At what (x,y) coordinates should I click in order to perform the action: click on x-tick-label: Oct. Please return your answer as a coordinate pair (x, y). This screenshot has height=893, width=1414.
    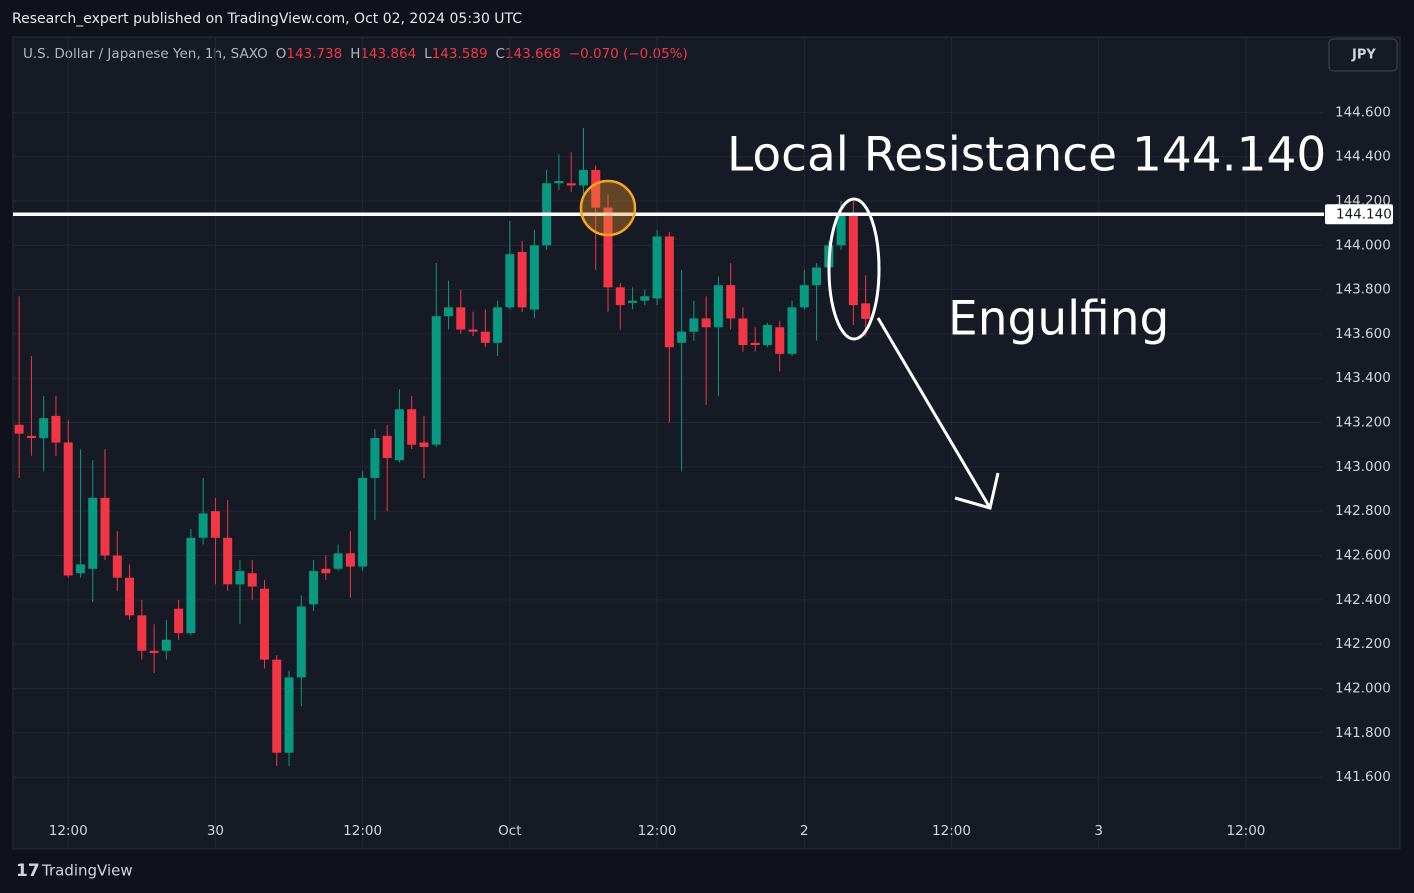
    Looking at the image, I should click on (509, 831).